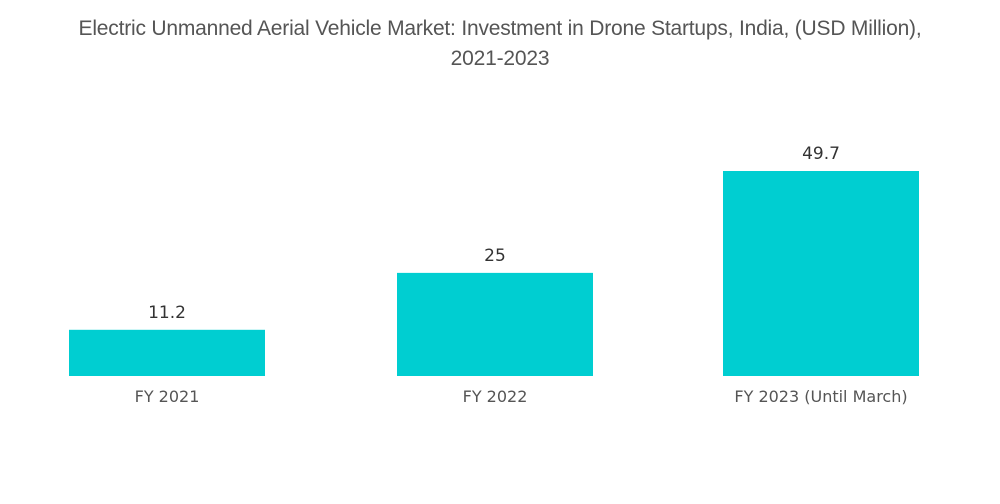 This screenshot has width=1000, height=504. I want to click on data-label-2: 25, so click(495, 256).